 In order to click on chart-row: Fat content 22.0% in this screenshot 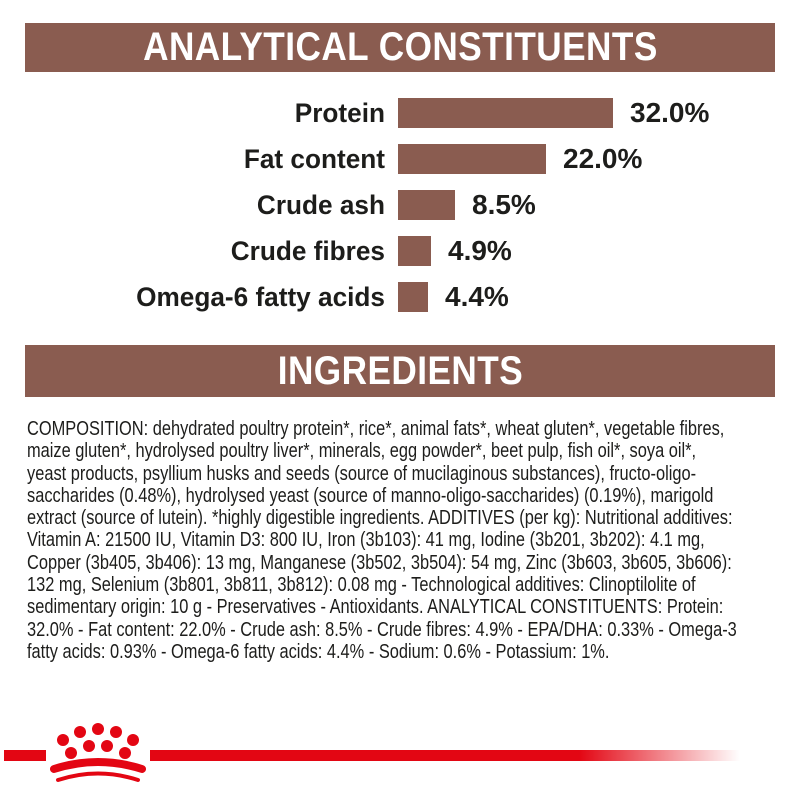, I will do `click(400, 158)`.